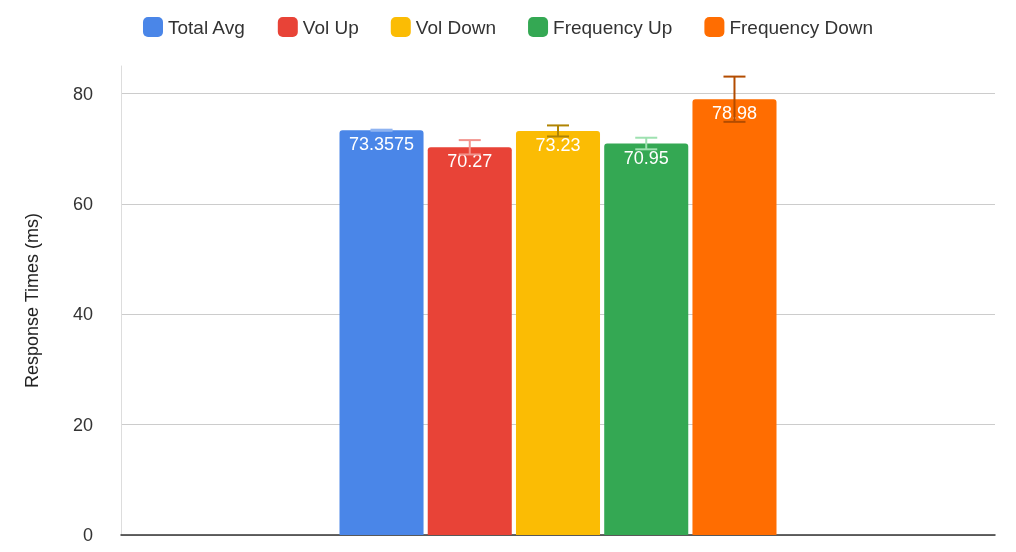  Describe the element at coordinates (82, 424) in the screenshot. I see `y-tick-label: 20` at that location.